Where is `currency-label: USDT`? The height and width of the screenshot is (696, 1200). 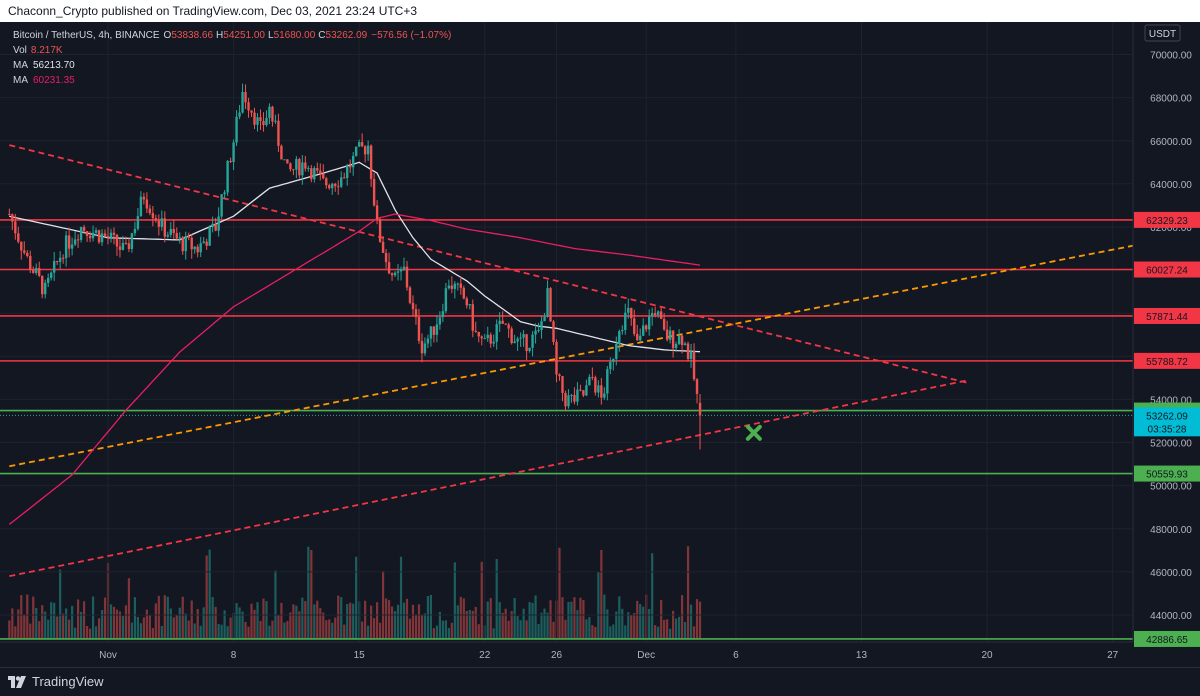 currency-label: USDT is located at coordinates (1162, 34).